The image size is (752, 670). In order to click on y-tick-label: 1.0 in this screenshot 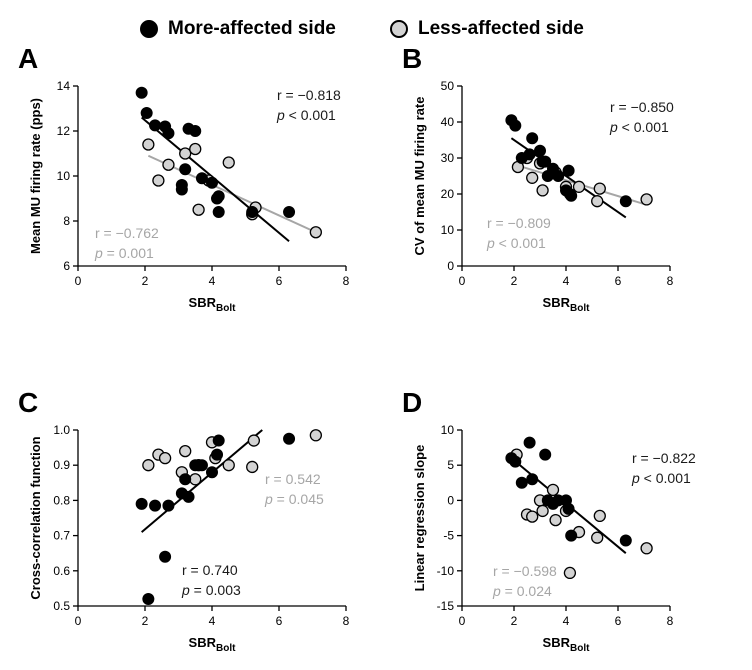, I will do `click(61, 430)`.